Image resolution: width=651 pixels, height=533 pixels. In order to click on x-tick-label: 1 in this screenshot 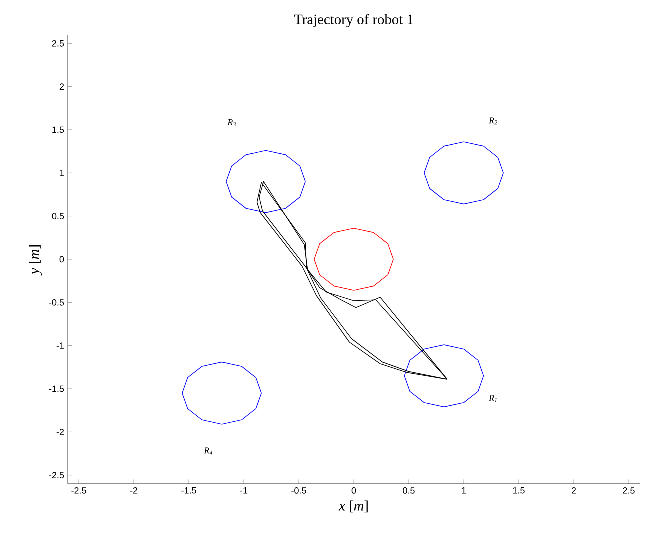, I will do `click(464, 491)`.